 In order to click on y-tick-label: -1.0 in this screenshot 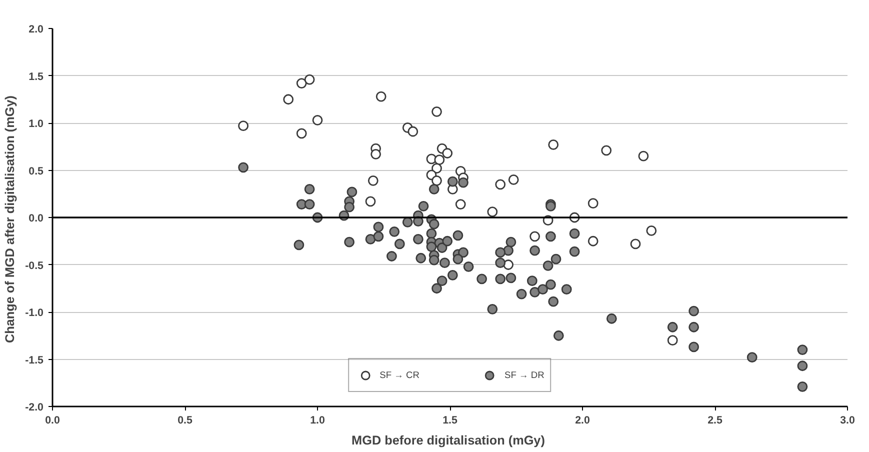, I will do `click(34, 313)`.